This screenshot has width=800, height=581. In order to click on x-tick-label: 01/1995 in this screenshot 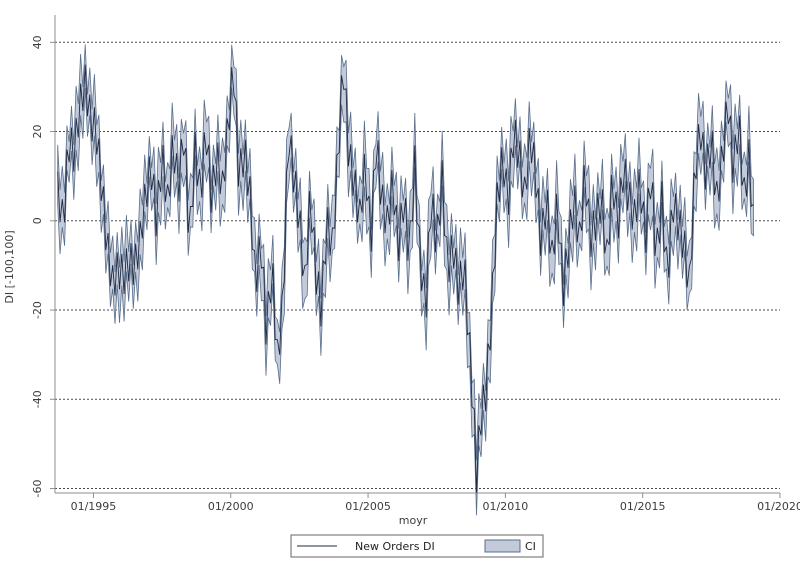, I will do `click(94, 506)`.